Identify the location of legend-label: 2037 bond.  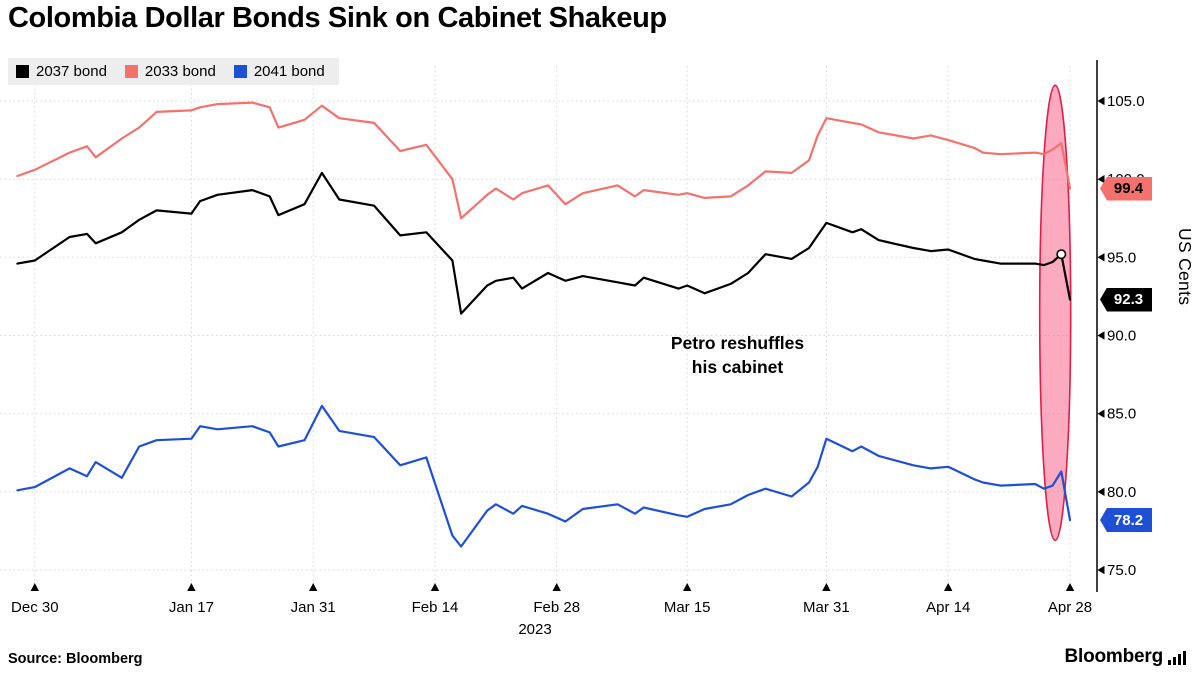
(71, 71).